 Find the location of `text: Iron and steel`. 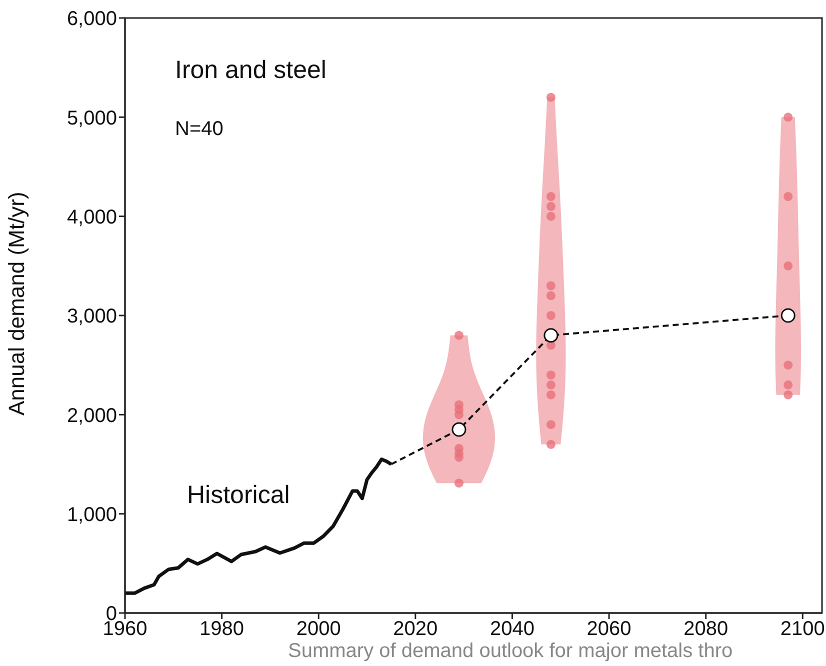

text: Iron and steel is located at coordinates (250, 70).